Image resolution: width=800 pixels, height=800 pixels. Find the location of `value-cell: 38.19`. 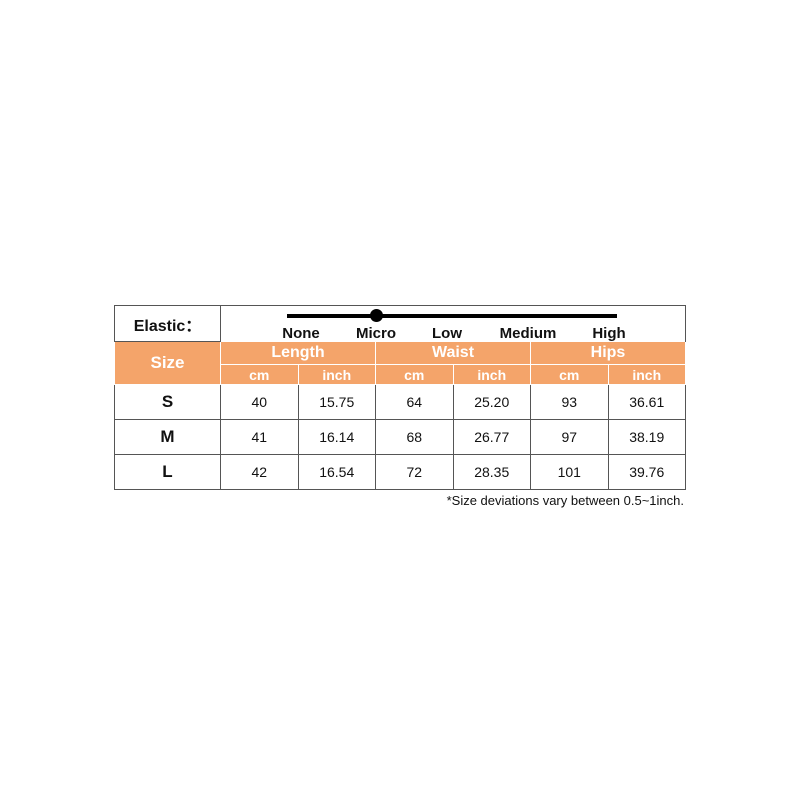

value-cell: 38.19 is located at coordinates (646, 437).